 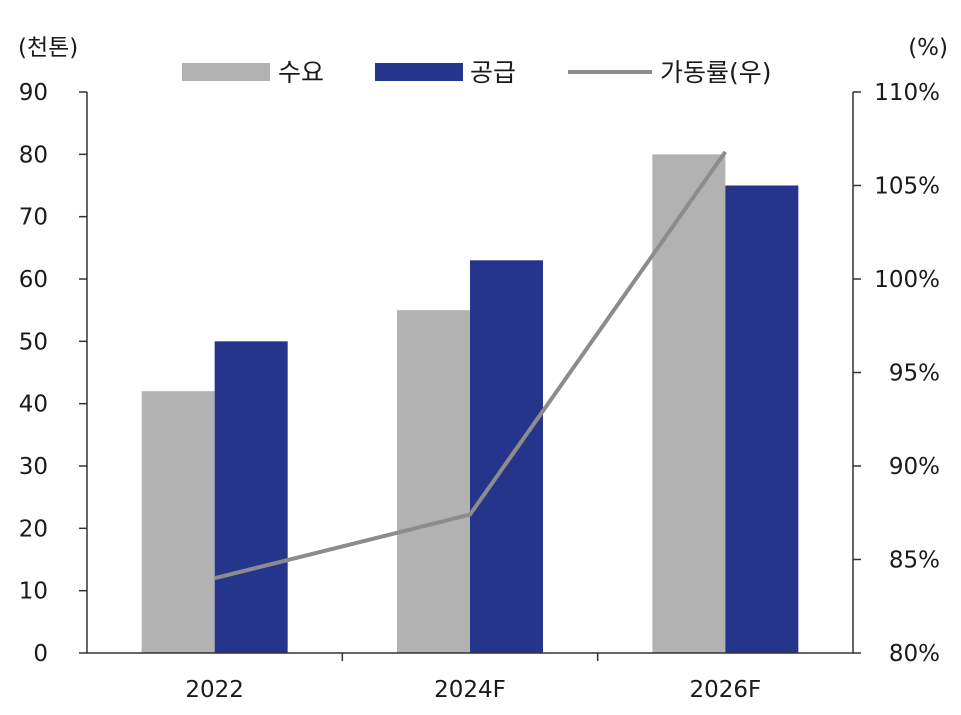 I want to click on legend-supply-label: 공급, so click(x=493, y=72).